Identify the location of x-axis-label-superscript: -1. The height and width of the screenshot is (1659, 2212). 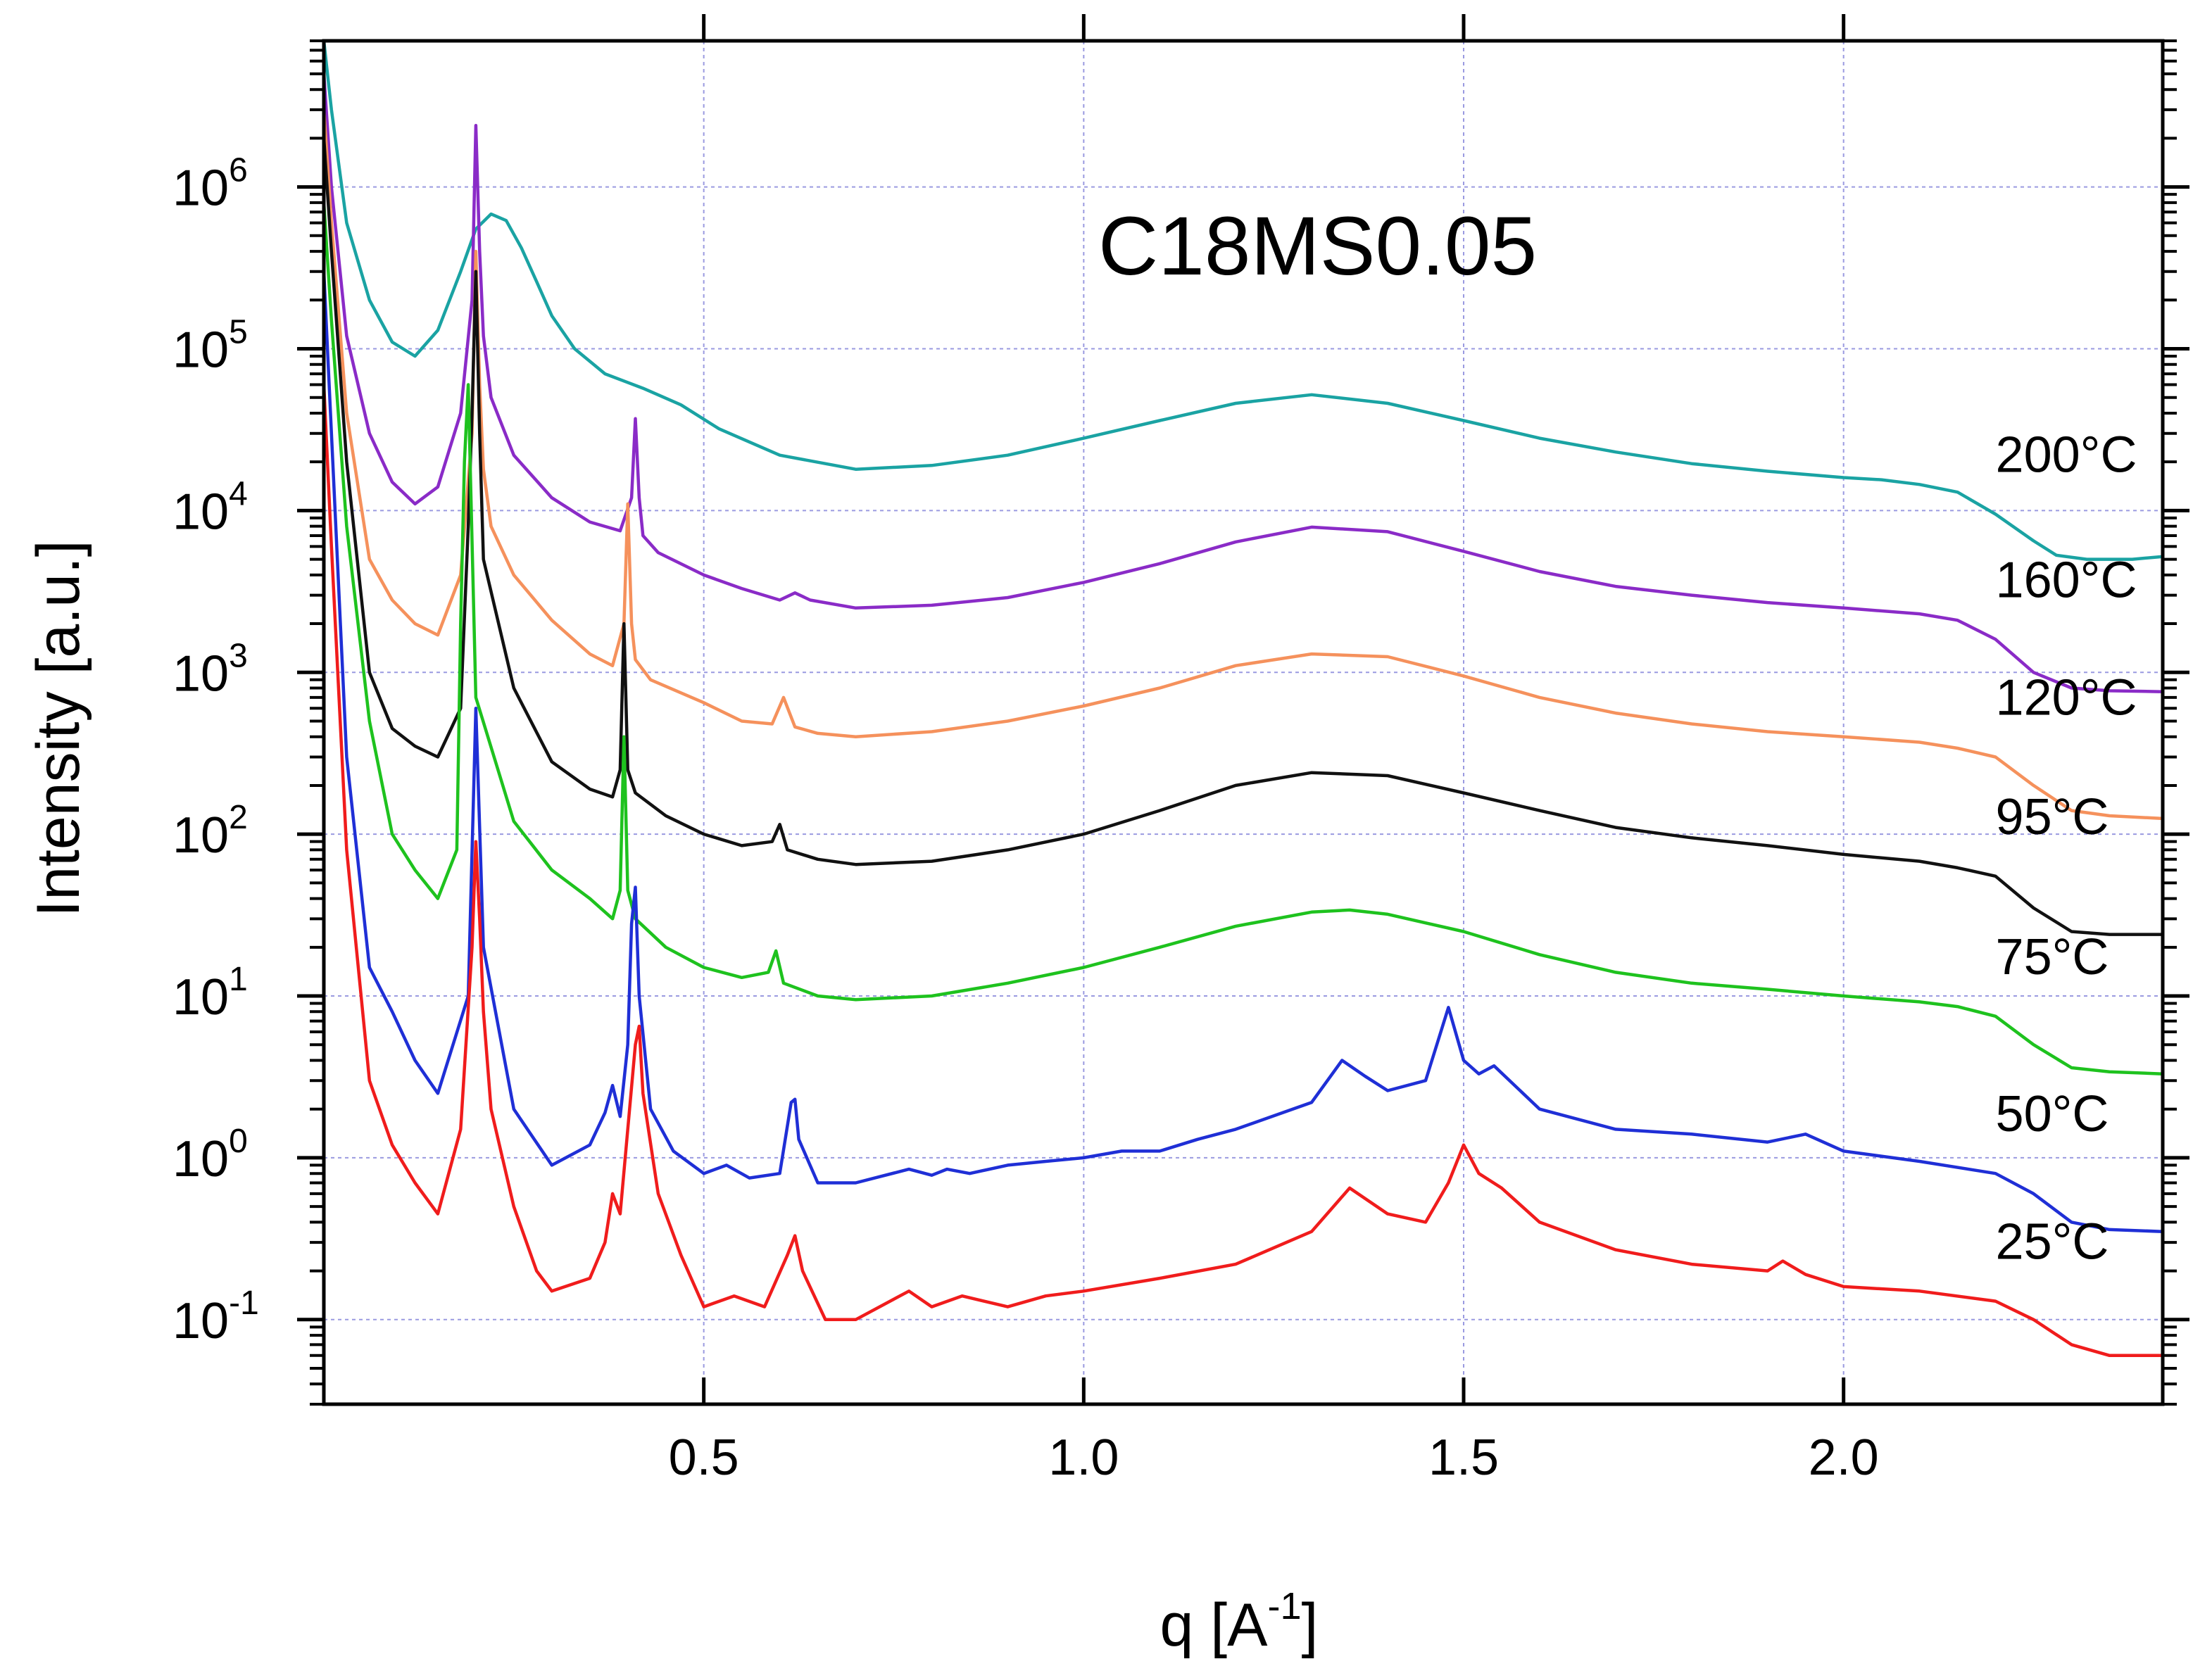
(1285, 1606).